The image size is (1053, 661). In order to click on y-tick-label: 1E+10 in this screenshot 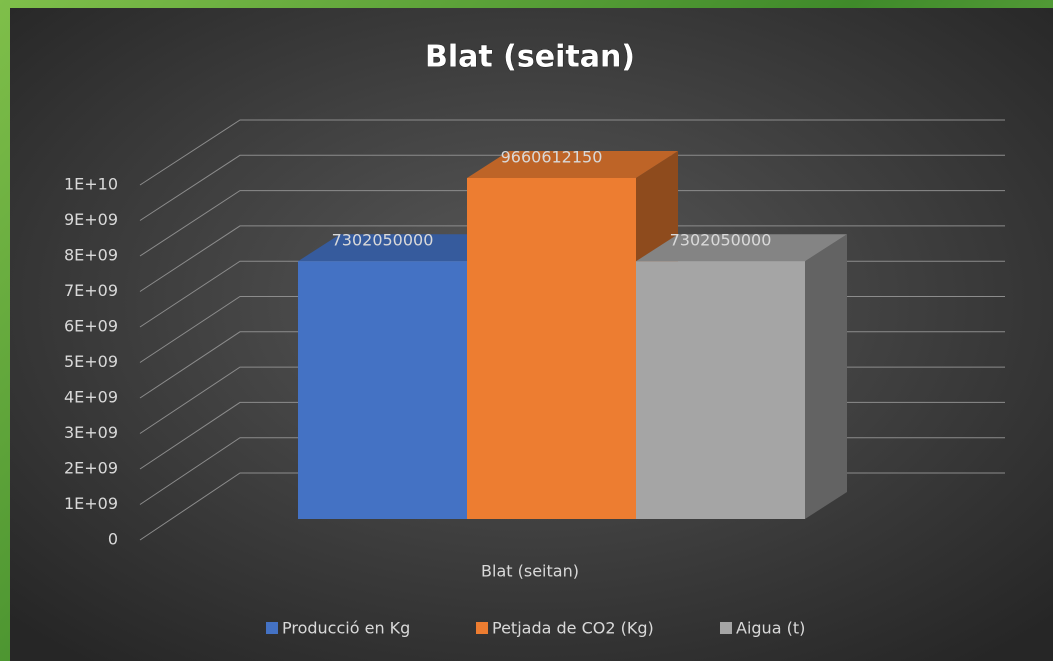, I will do `click(91, 184)`.